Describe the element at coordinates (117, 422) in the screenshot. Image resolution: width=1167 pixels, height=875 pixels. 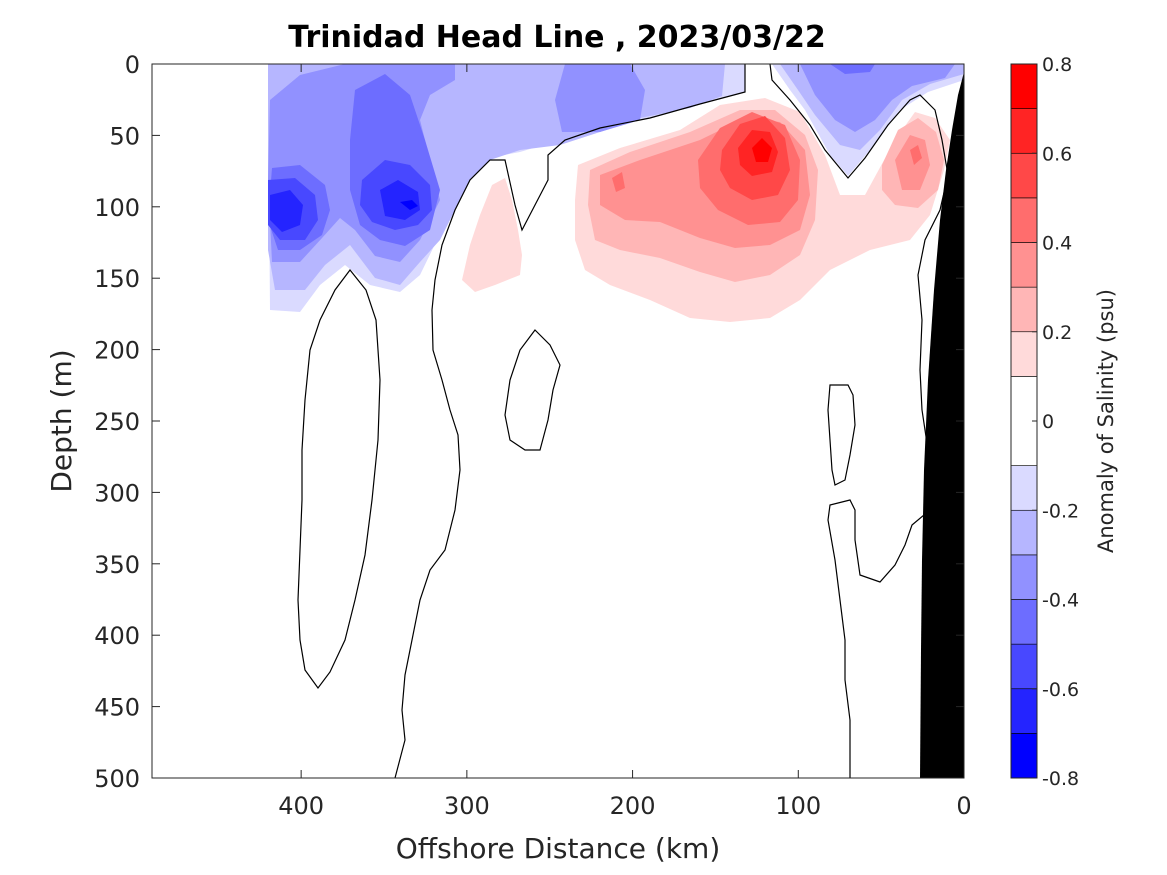
I see `y-tick-label: 250` at that location.